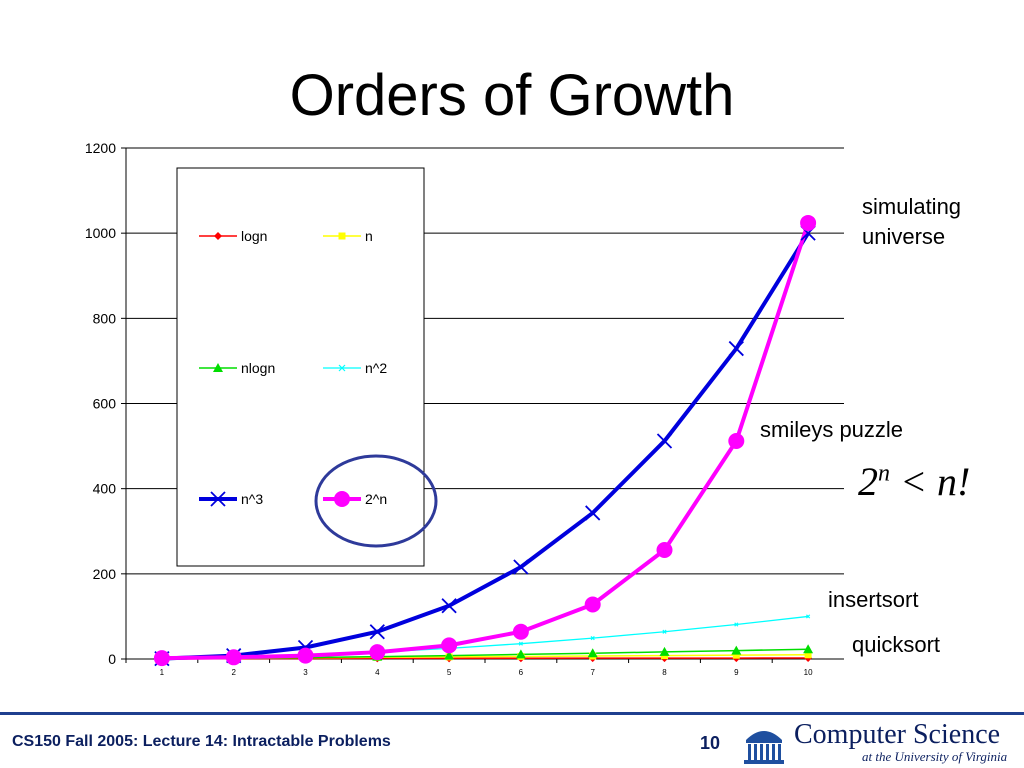 This screenshot has width=1024, height=768. What do you see at coordinates (369, 236) in the screenshot?
I see `legend-label-n: n` at bounding box center [369, 236].